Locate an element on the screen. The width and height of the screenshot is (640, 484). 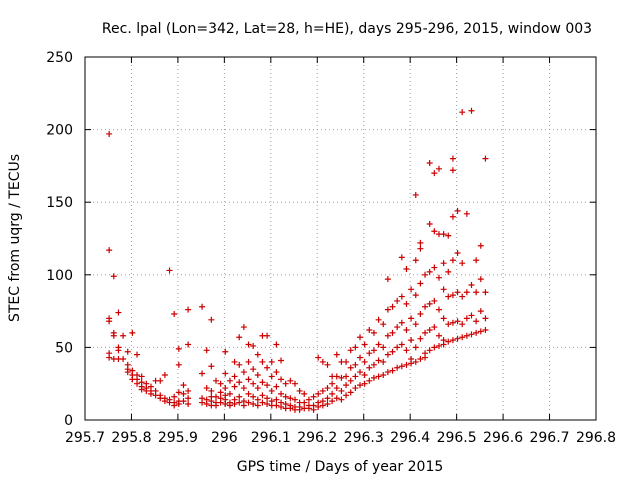
y-tick-label: 200 is located at coordinates (59, 131).